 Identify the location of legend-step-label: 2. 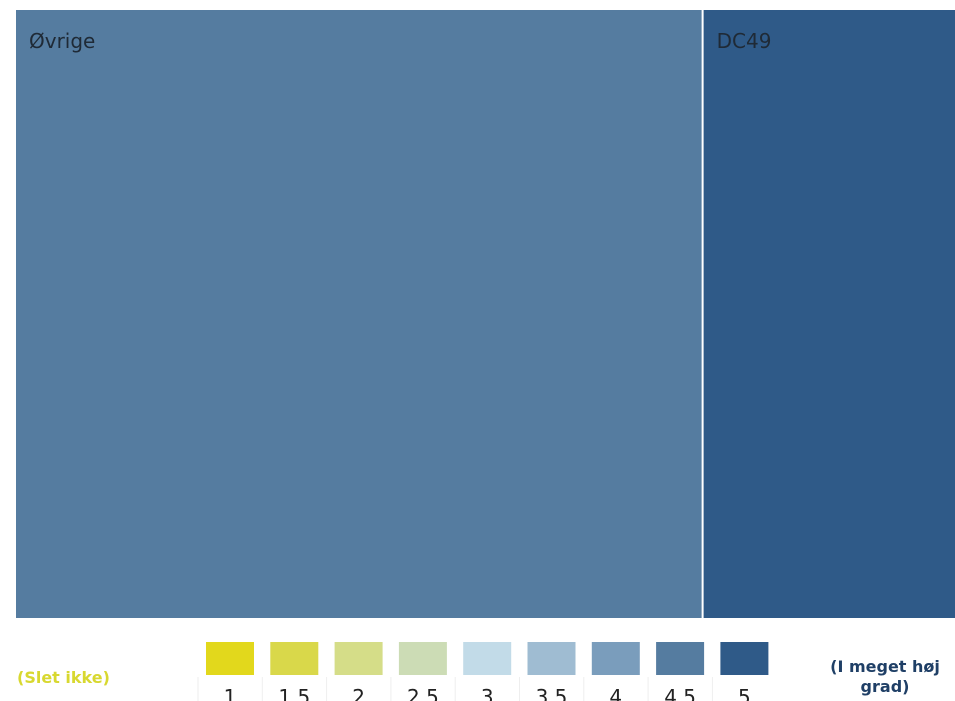
(358, 693).